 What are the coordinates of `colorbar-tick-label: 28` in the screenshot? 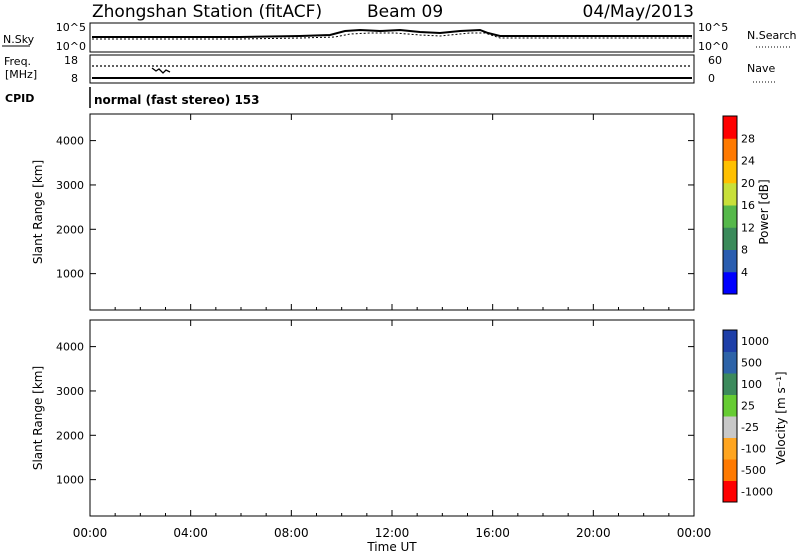 It's located at (748, 138).